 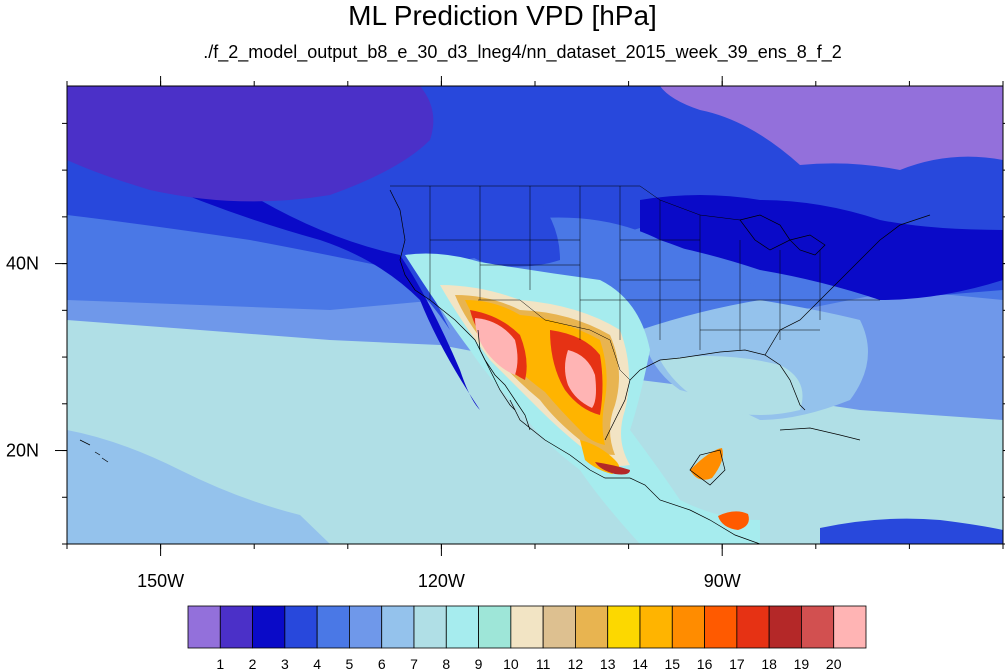 I want to click on coastline-hawaii, so click(x=94, y=451).